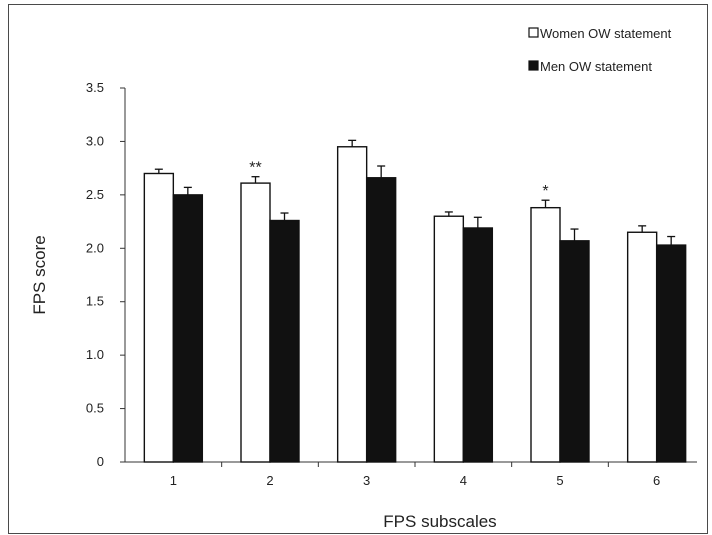 The height and width of the screenshot is (535, 712). What do you see at coordinates (559, 480) in the screenshot?
I see `x-tick-label: 5` at bounding box center [559, 480].